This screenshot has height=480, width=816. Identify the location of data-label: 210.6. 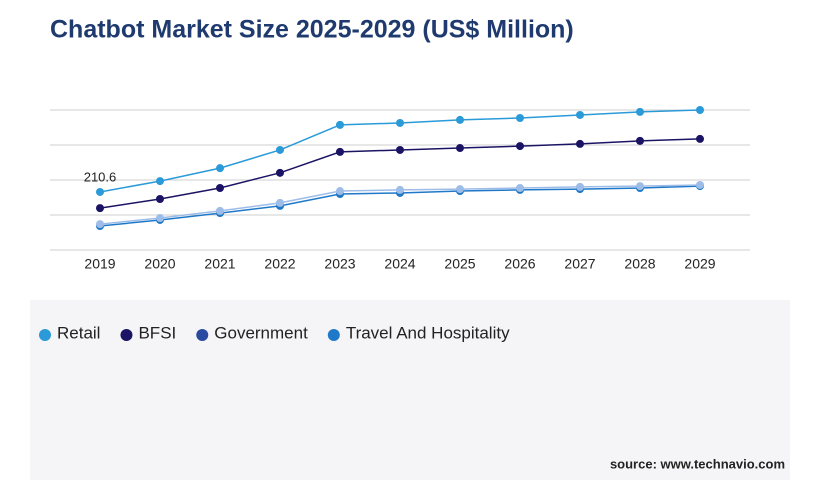
(100, 176).